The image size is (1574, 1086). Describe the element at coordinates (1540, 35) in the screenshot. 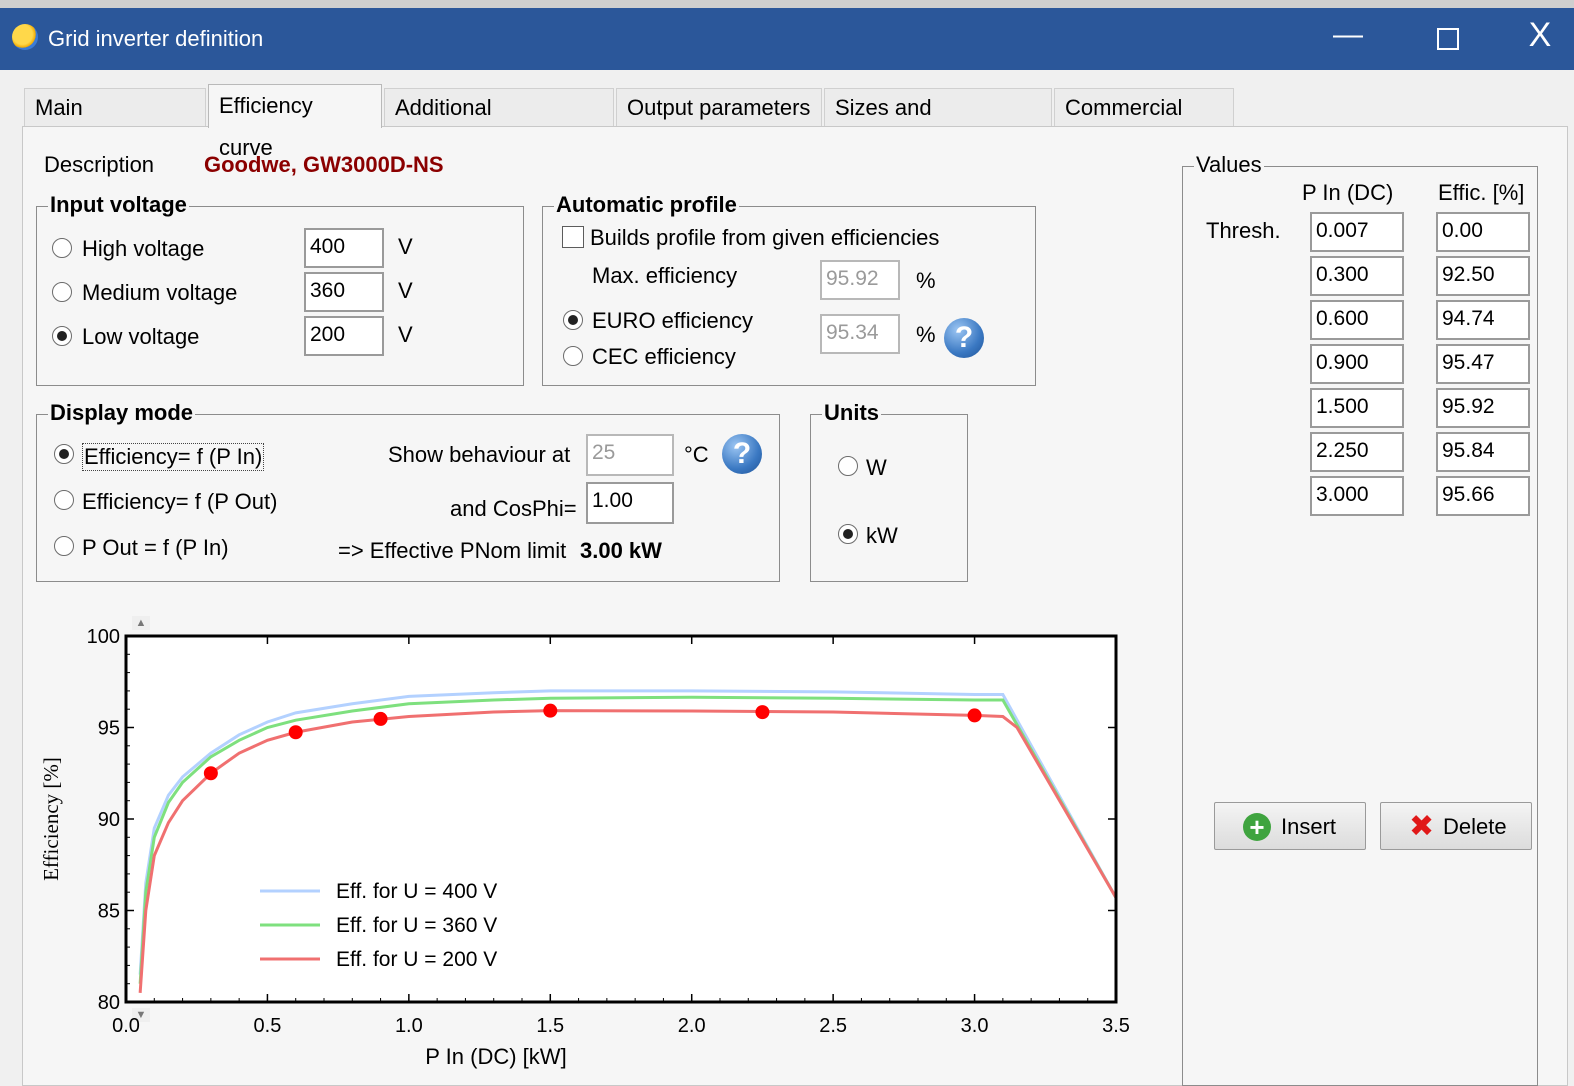

I see `close-button: X` at that location.